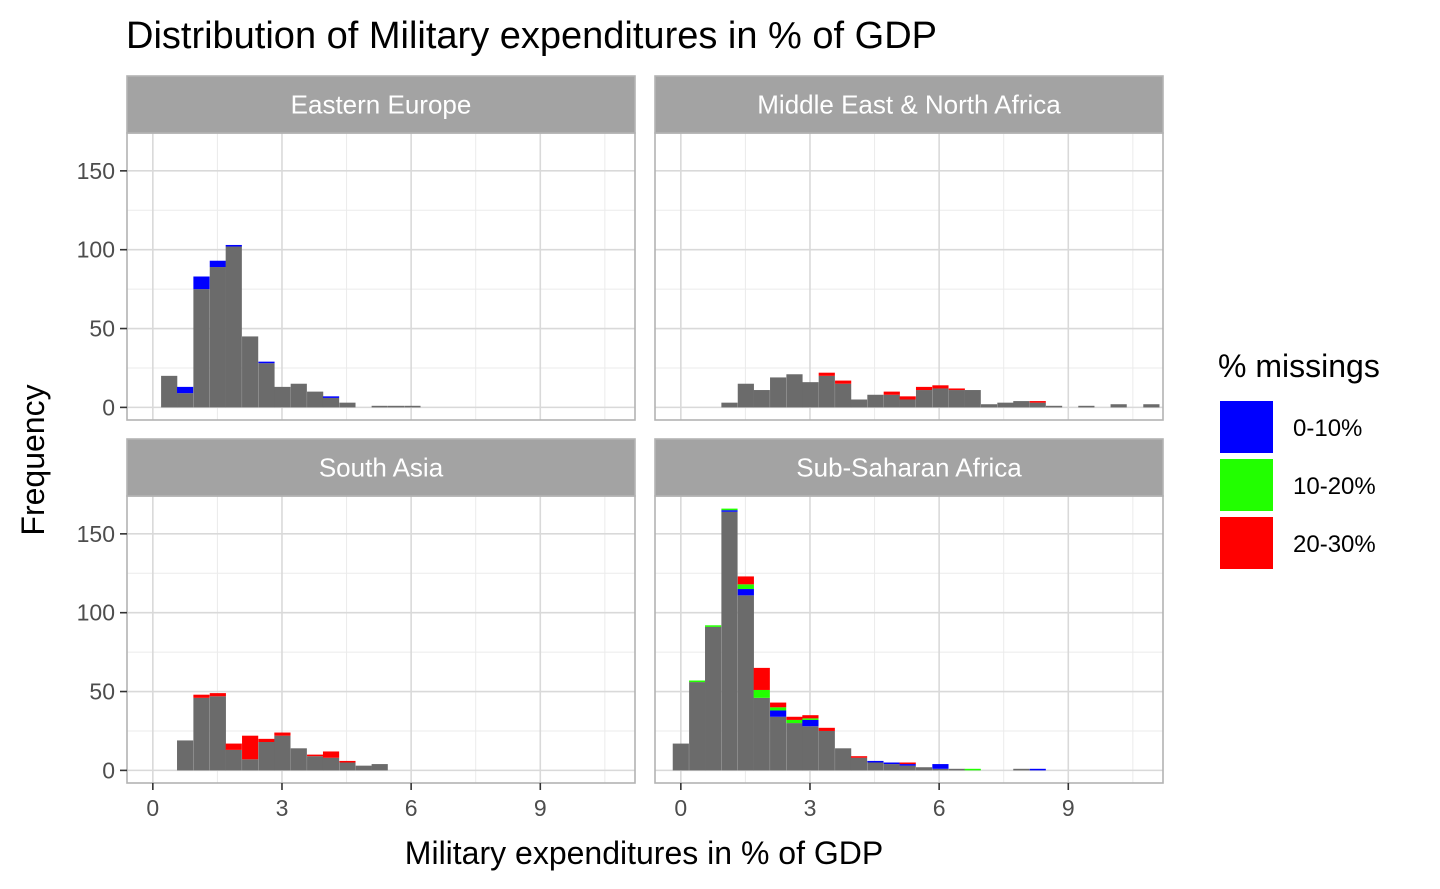 This screenshot has width=1440, height=889. Describe the element at coordinates (1299, 459) in the screenshot. I see `legend: % missings 0-10% 10-20% 20-30%` at that location.